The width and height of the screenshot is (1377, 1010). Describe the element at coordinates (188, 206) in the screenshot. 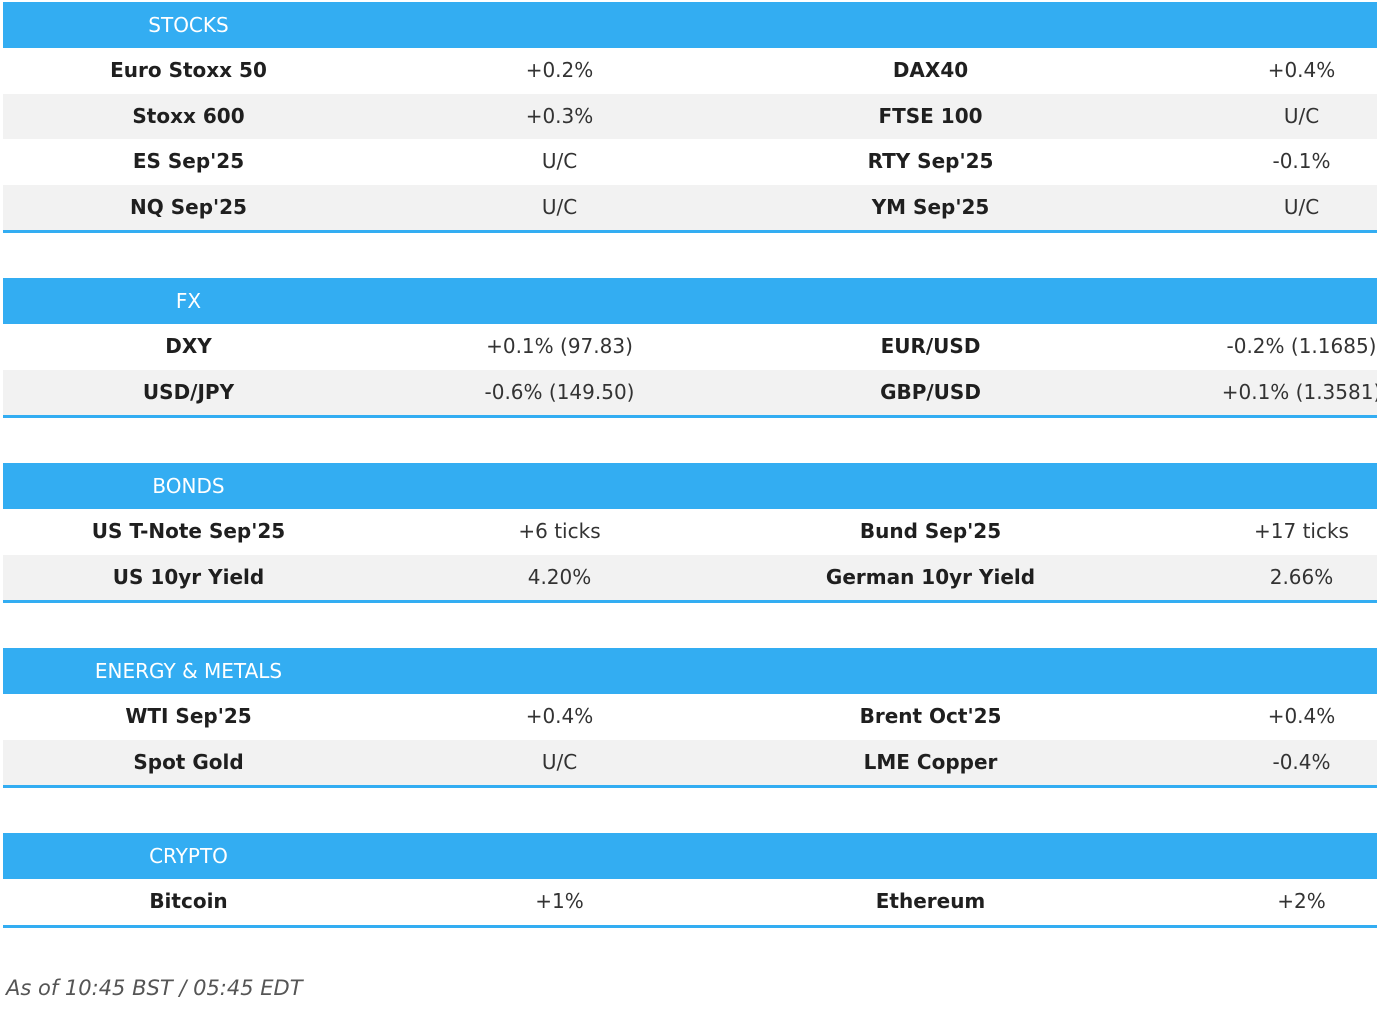

I see `instrument-name: NQ Sep'25` at that location.